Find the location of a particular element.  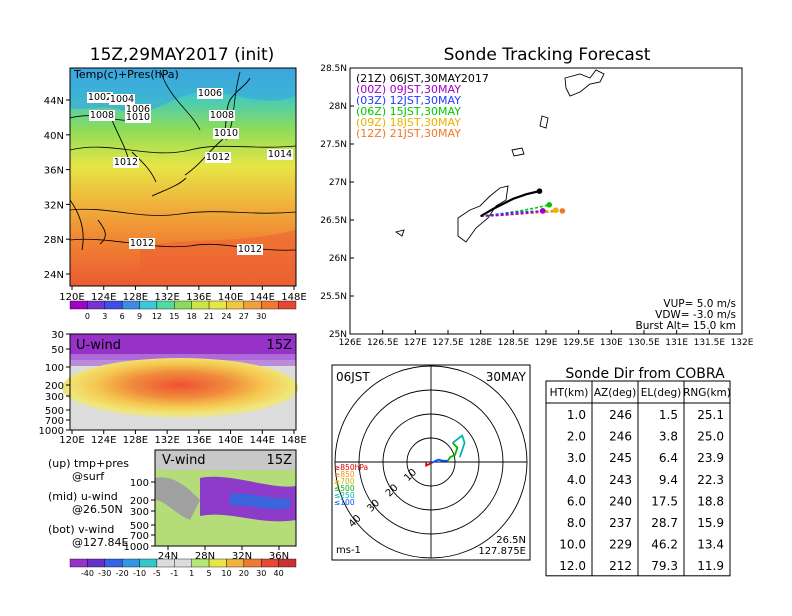

table-cell: 243 is located at coordinates (620, 480).